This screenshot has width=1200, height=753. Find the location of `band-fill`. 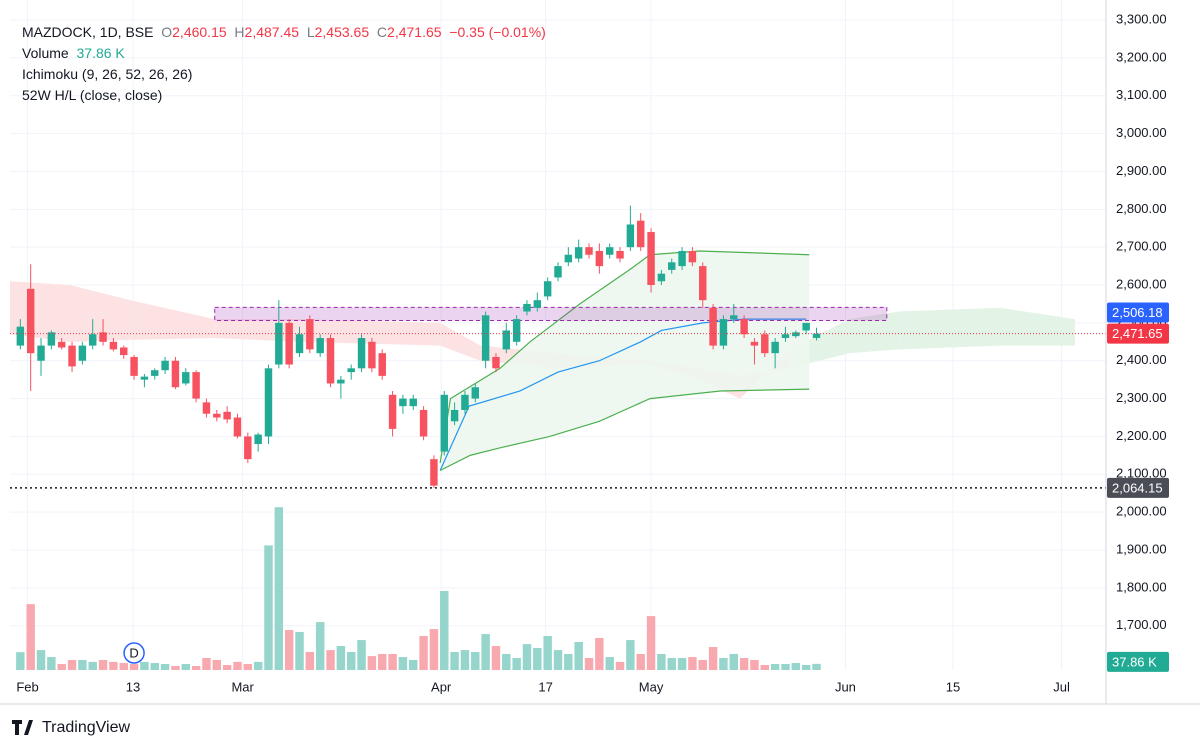

band-fill is located at coordinates (625, 360).